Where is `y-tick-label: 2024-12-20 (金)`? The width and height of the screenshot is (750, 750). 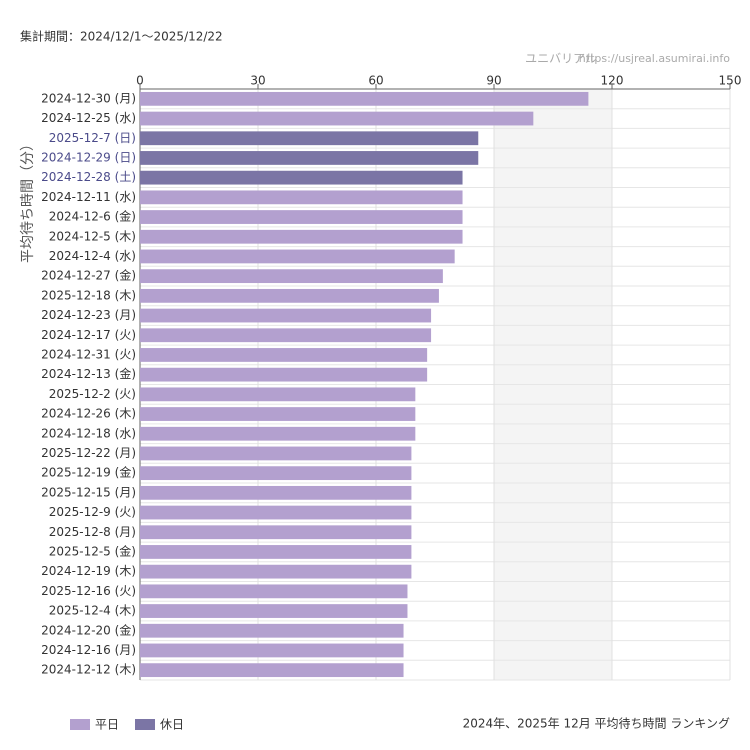 y-tick-label: 2024-12-20 (金) is located at coordinates (88, 629).